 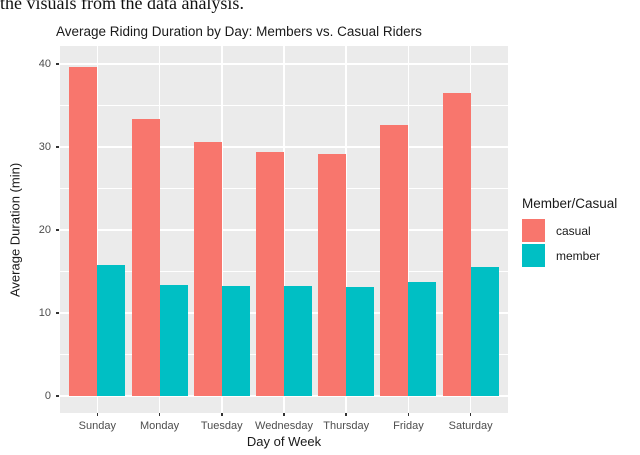 What do you see at coordinates (47, 395) in the screenshot?
I see `y-tick-label-0: 0` at bounding box center [47, 395].